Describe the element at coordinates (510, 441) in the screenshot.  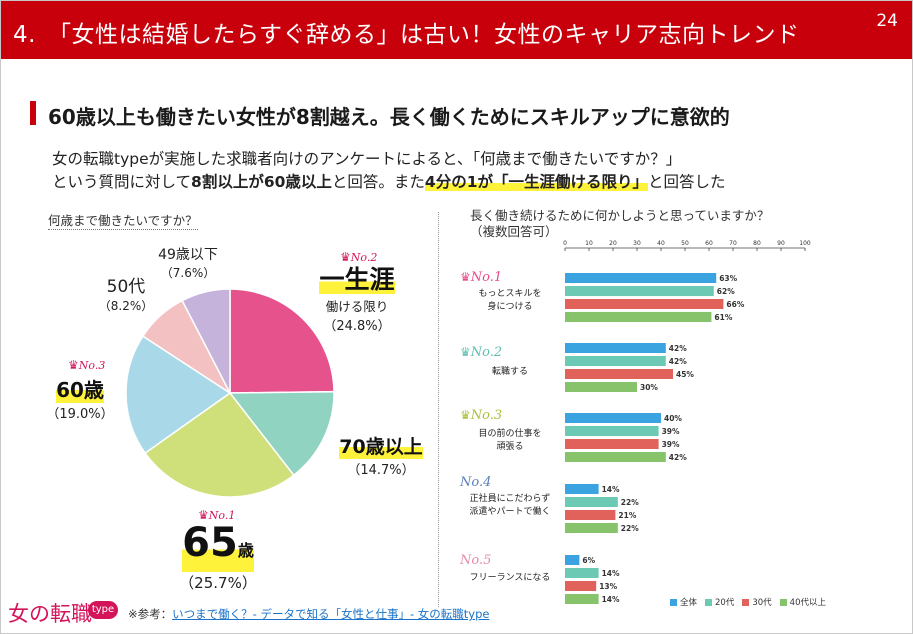
I see `bar-item-label-3: 目の前の仕事を 頑張る` at that location.